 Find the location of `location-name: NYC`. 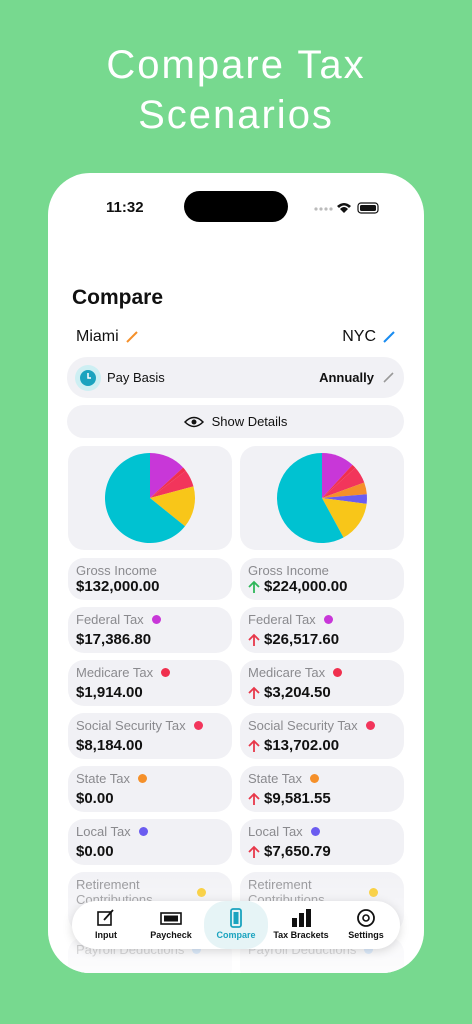

location-name: NYC is located at coordinates (359, 336).